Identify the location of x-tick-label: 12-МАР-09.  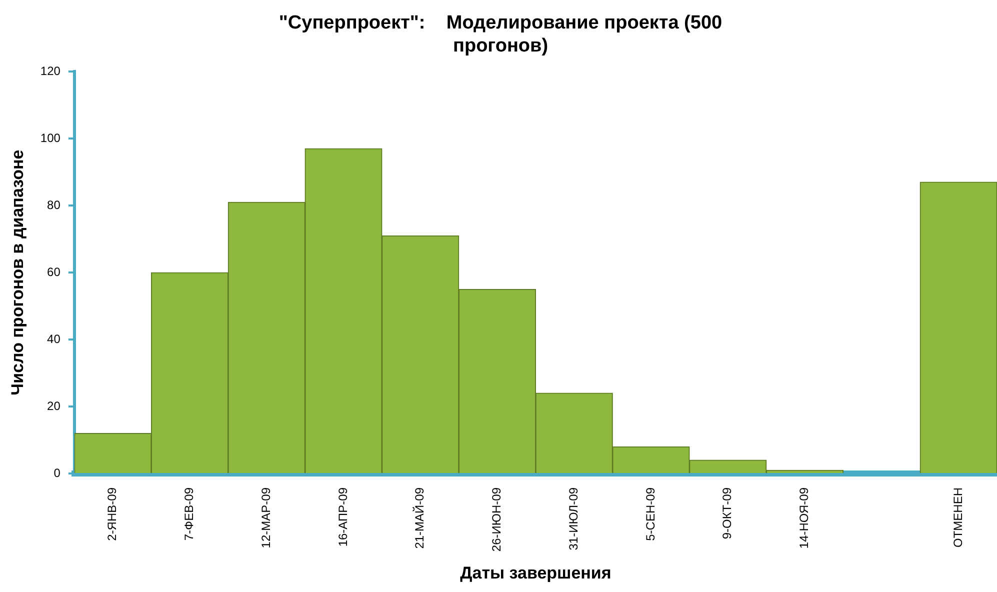
(265, 517).